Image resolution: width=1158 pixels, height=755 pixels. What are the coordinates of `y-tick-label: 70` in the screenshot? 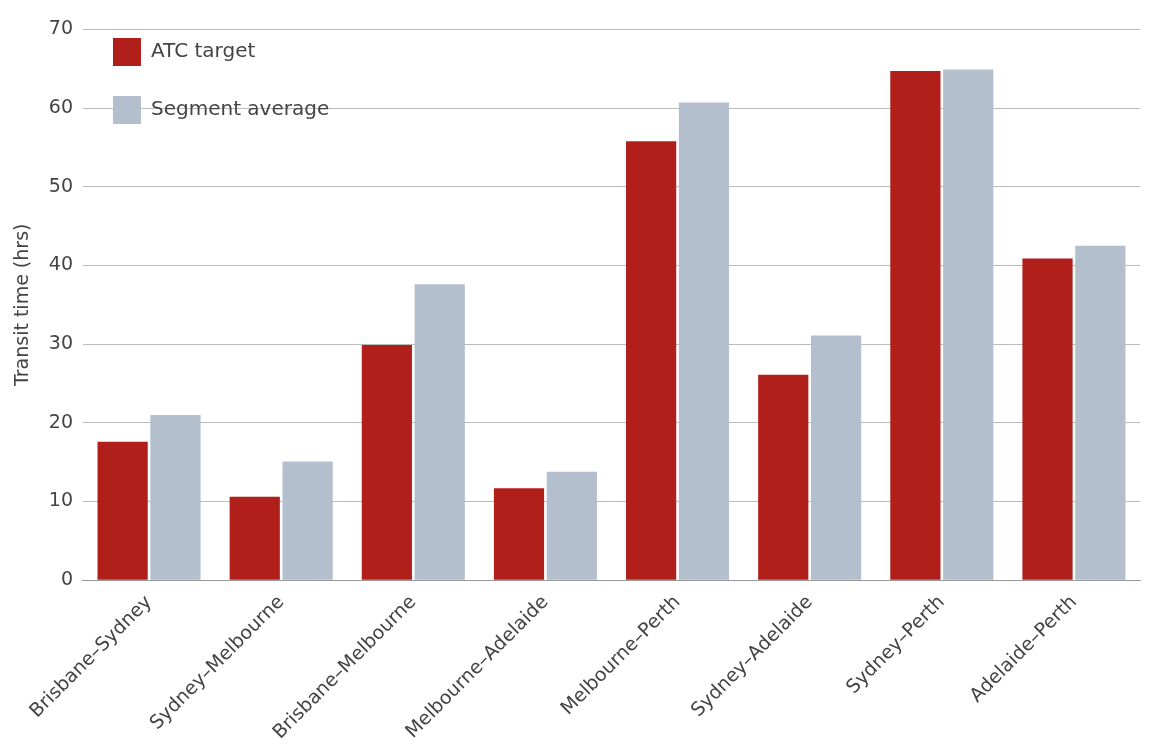 It's located at (60, 27).